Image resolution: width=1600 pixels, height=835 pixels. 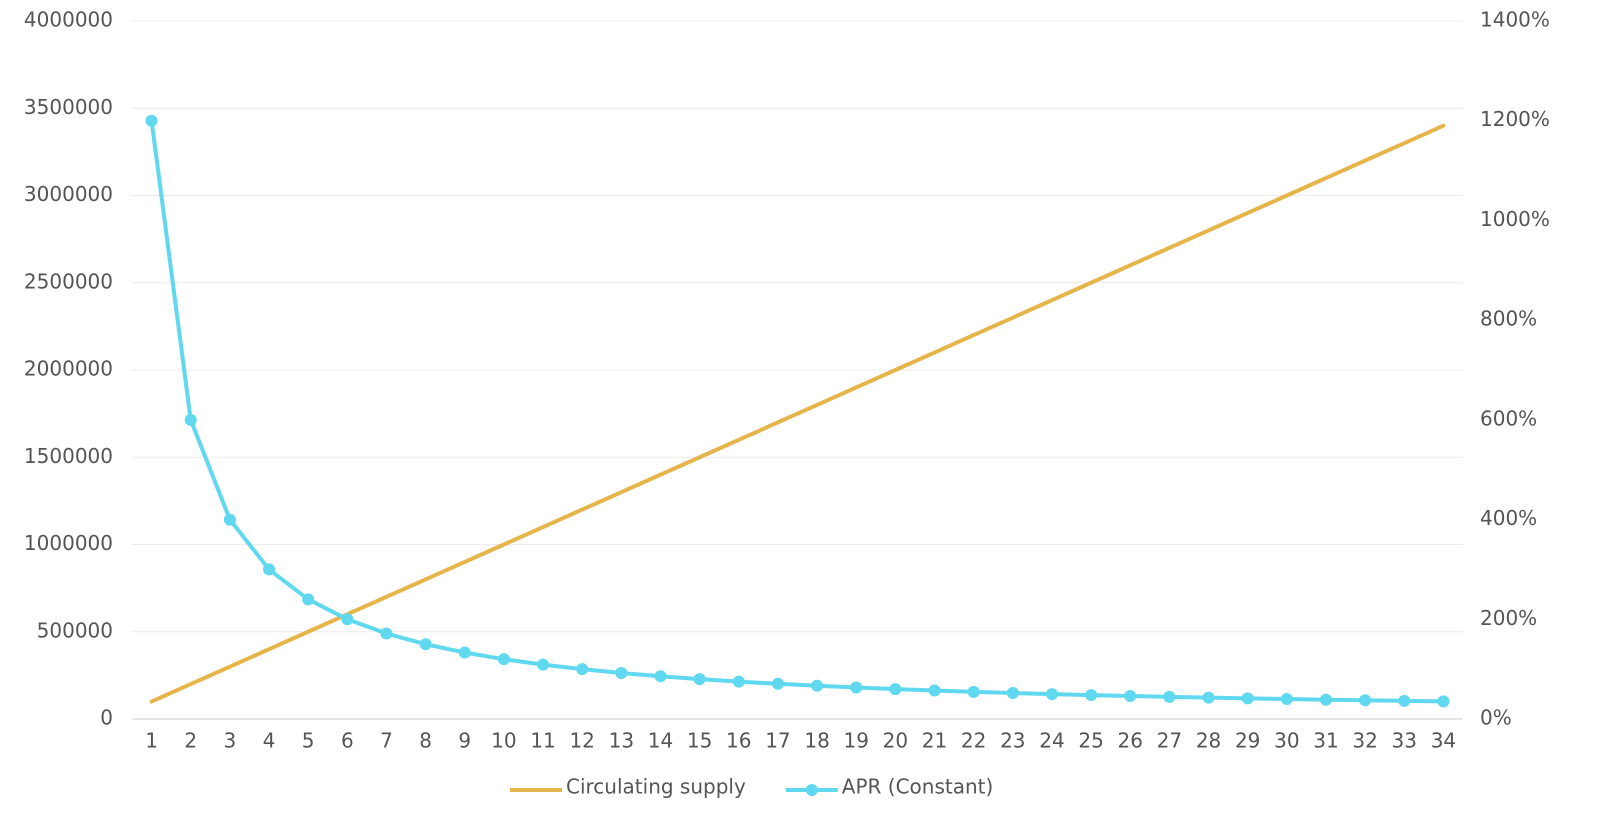 What do you see at coordinates (68, 107) in the screenshot?
I see `y-tick-label: 3500000` at bounding box center [68, 107].